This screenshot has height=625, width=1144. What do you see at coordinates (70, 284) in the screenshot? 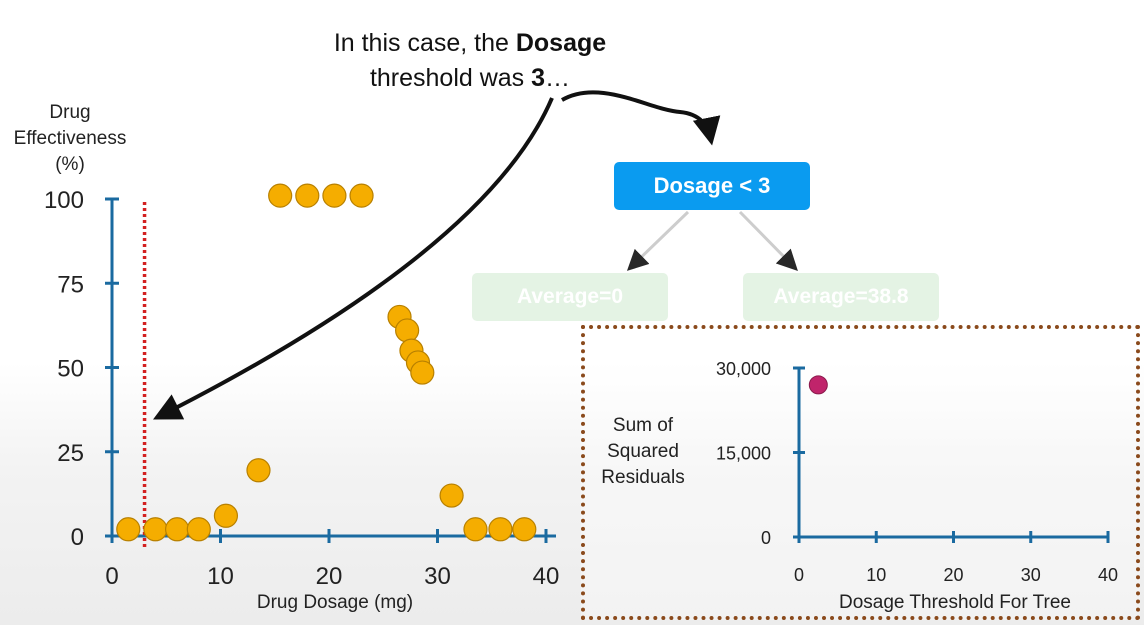
I see `main-y-tick-label: 75` at bounding box center [70, 284].